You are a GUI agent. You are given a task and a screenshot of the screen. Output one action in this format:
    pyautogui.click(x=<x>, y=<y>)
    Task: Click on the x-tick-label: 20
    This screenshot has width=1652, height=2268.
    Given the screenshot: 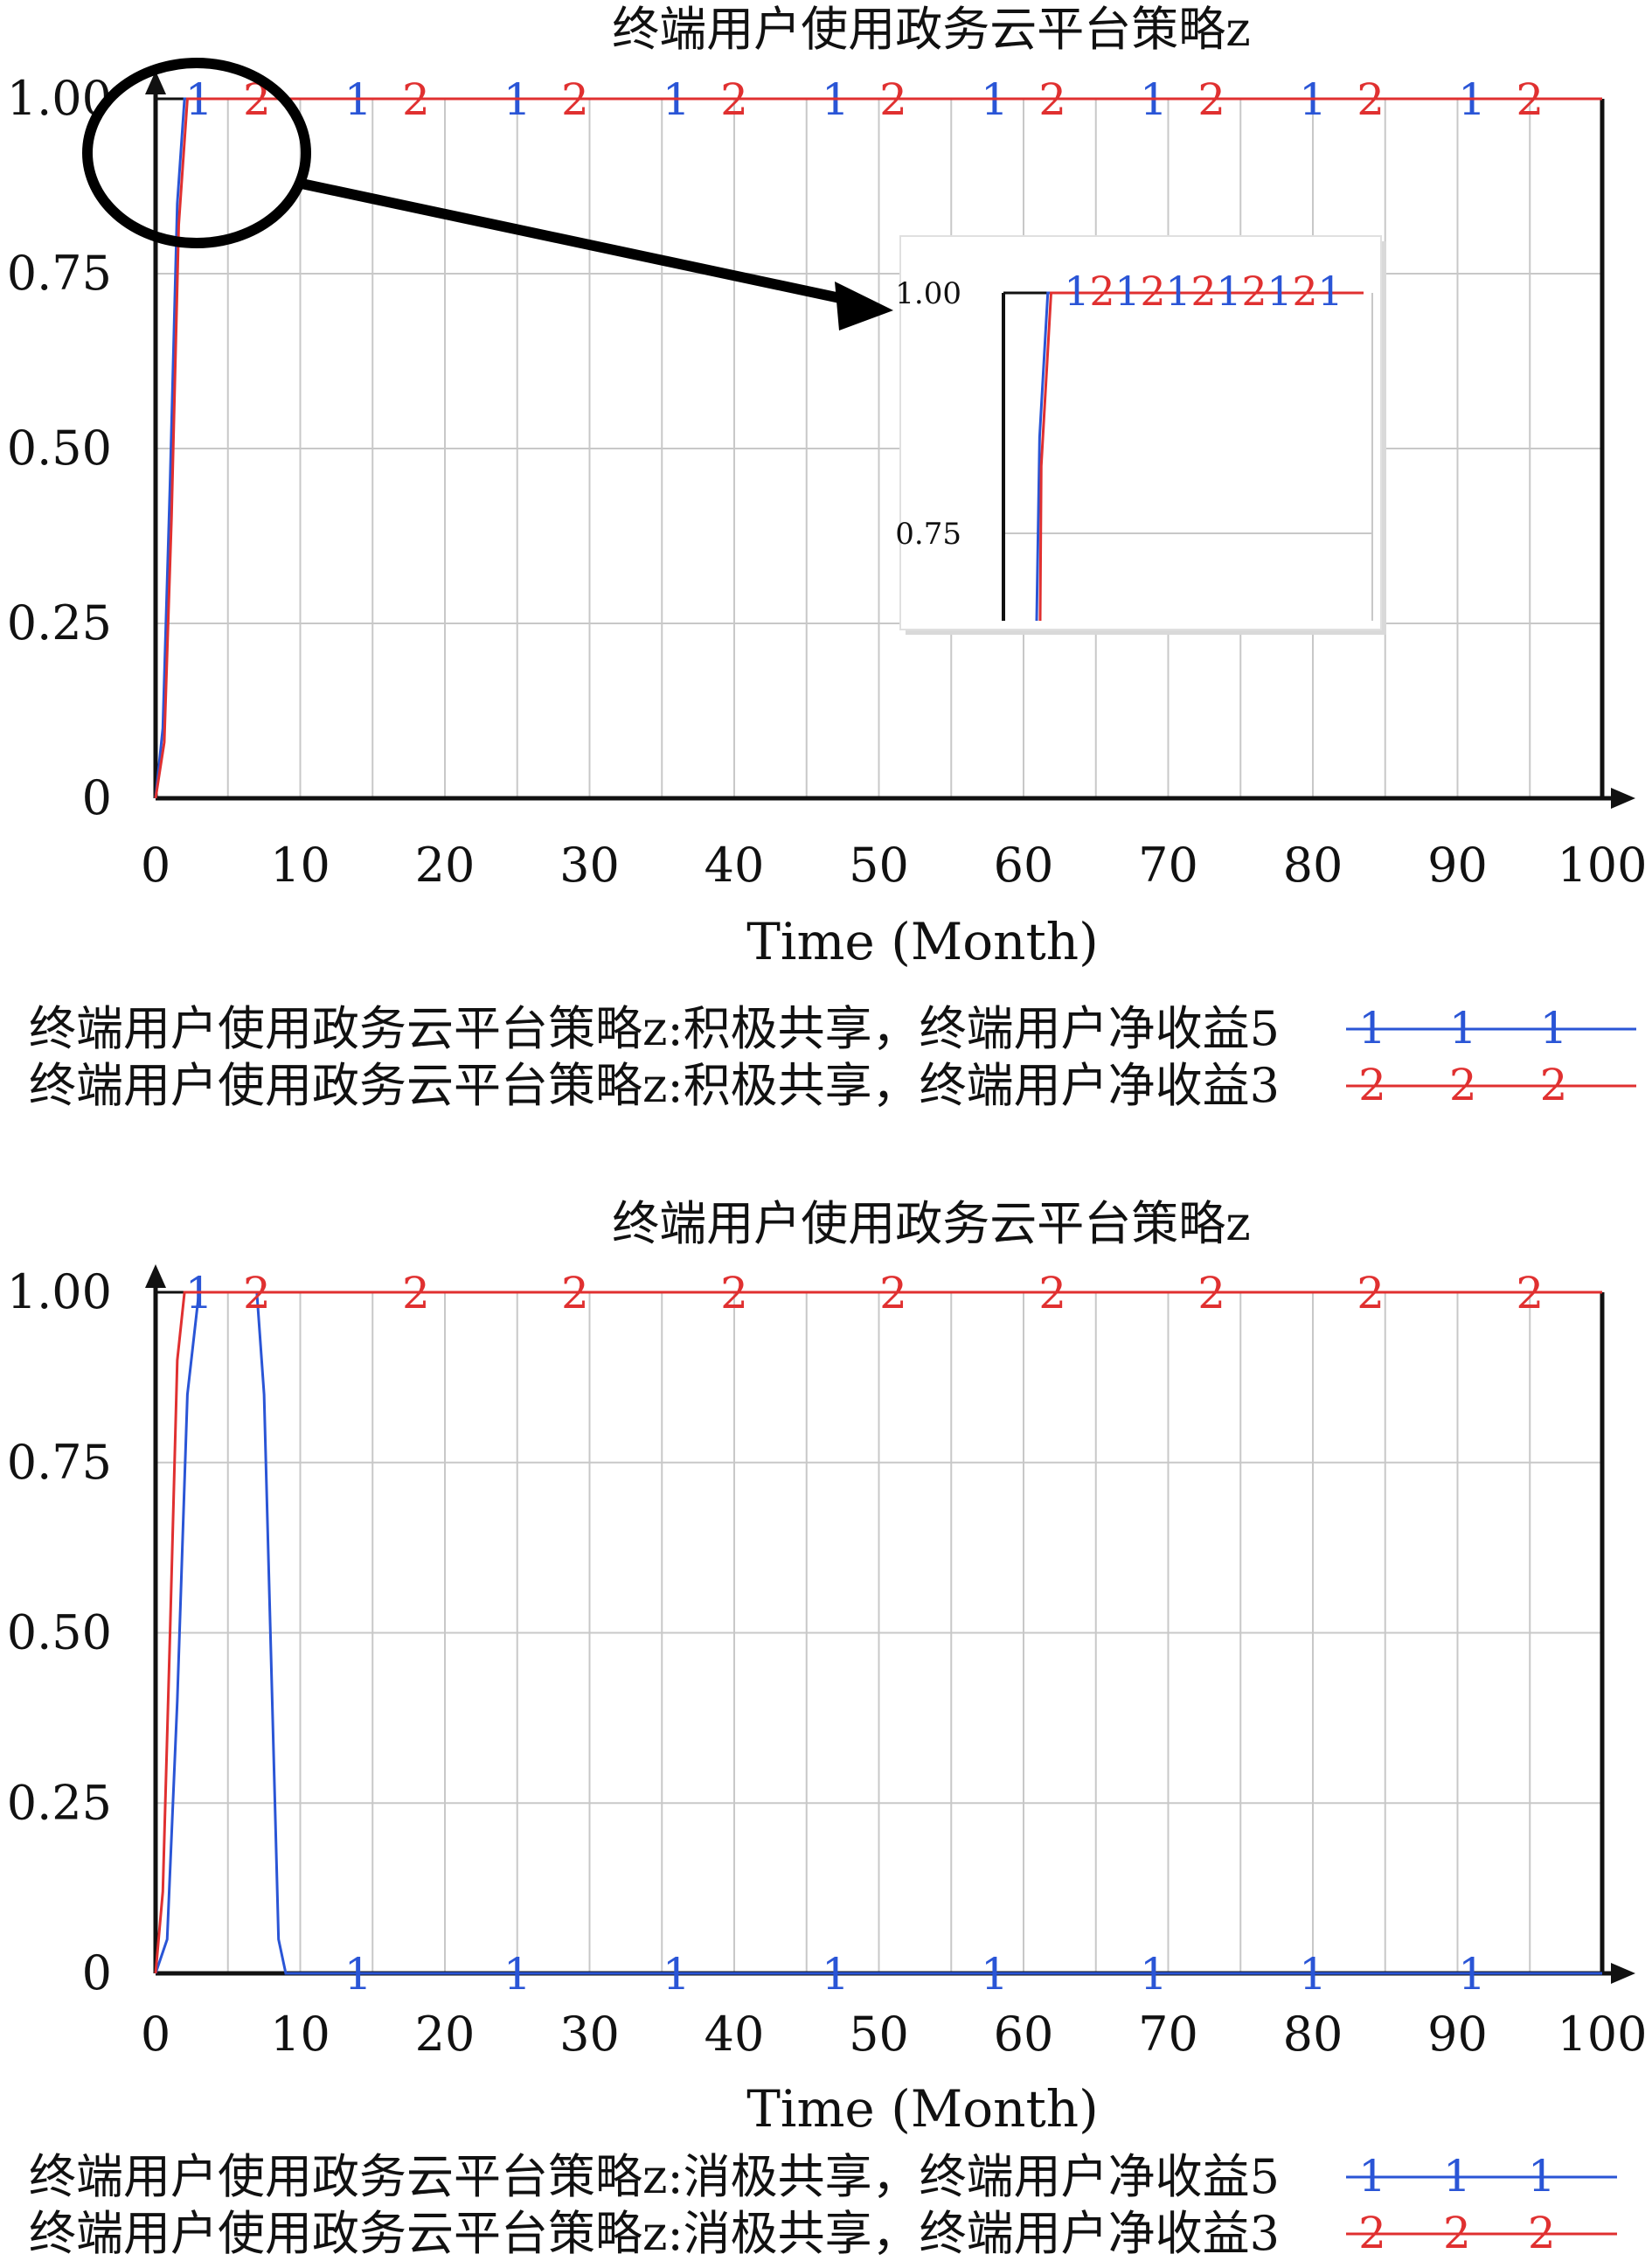 What is the action you would take?
    pyautogui.click(x=445, y=865)
    